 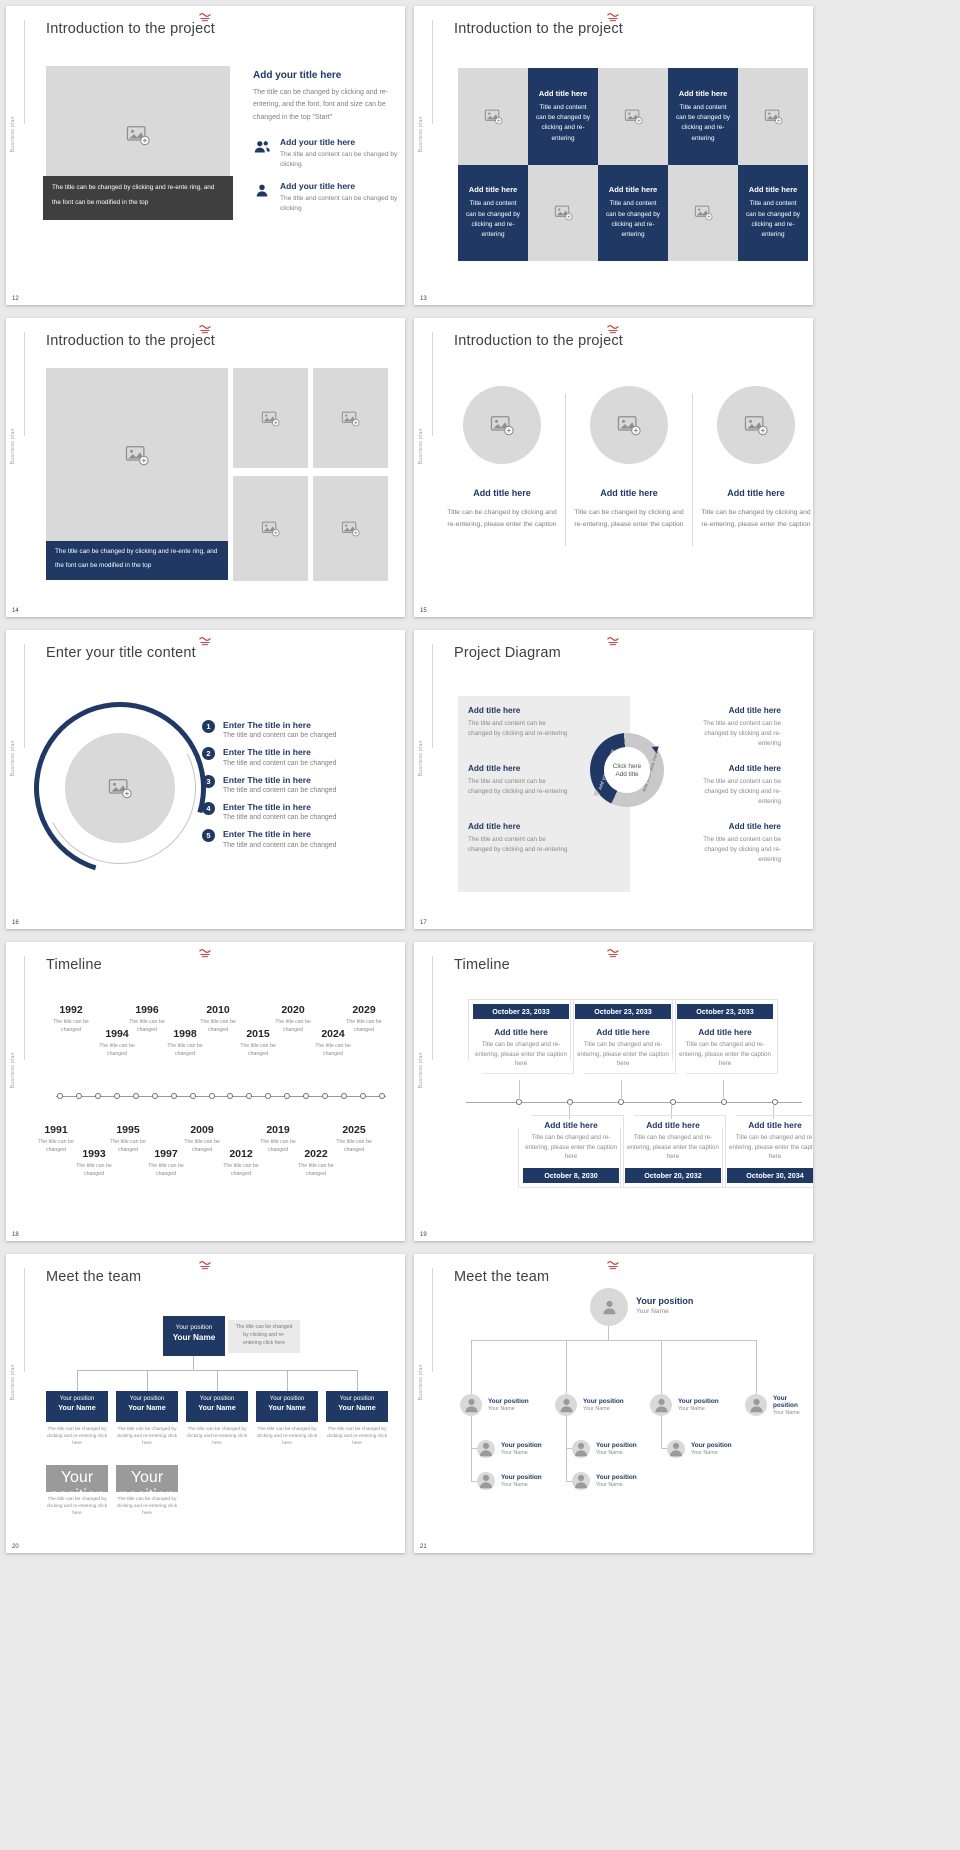 I want to click on column-title: Add title here, so click(x=756, y=493).